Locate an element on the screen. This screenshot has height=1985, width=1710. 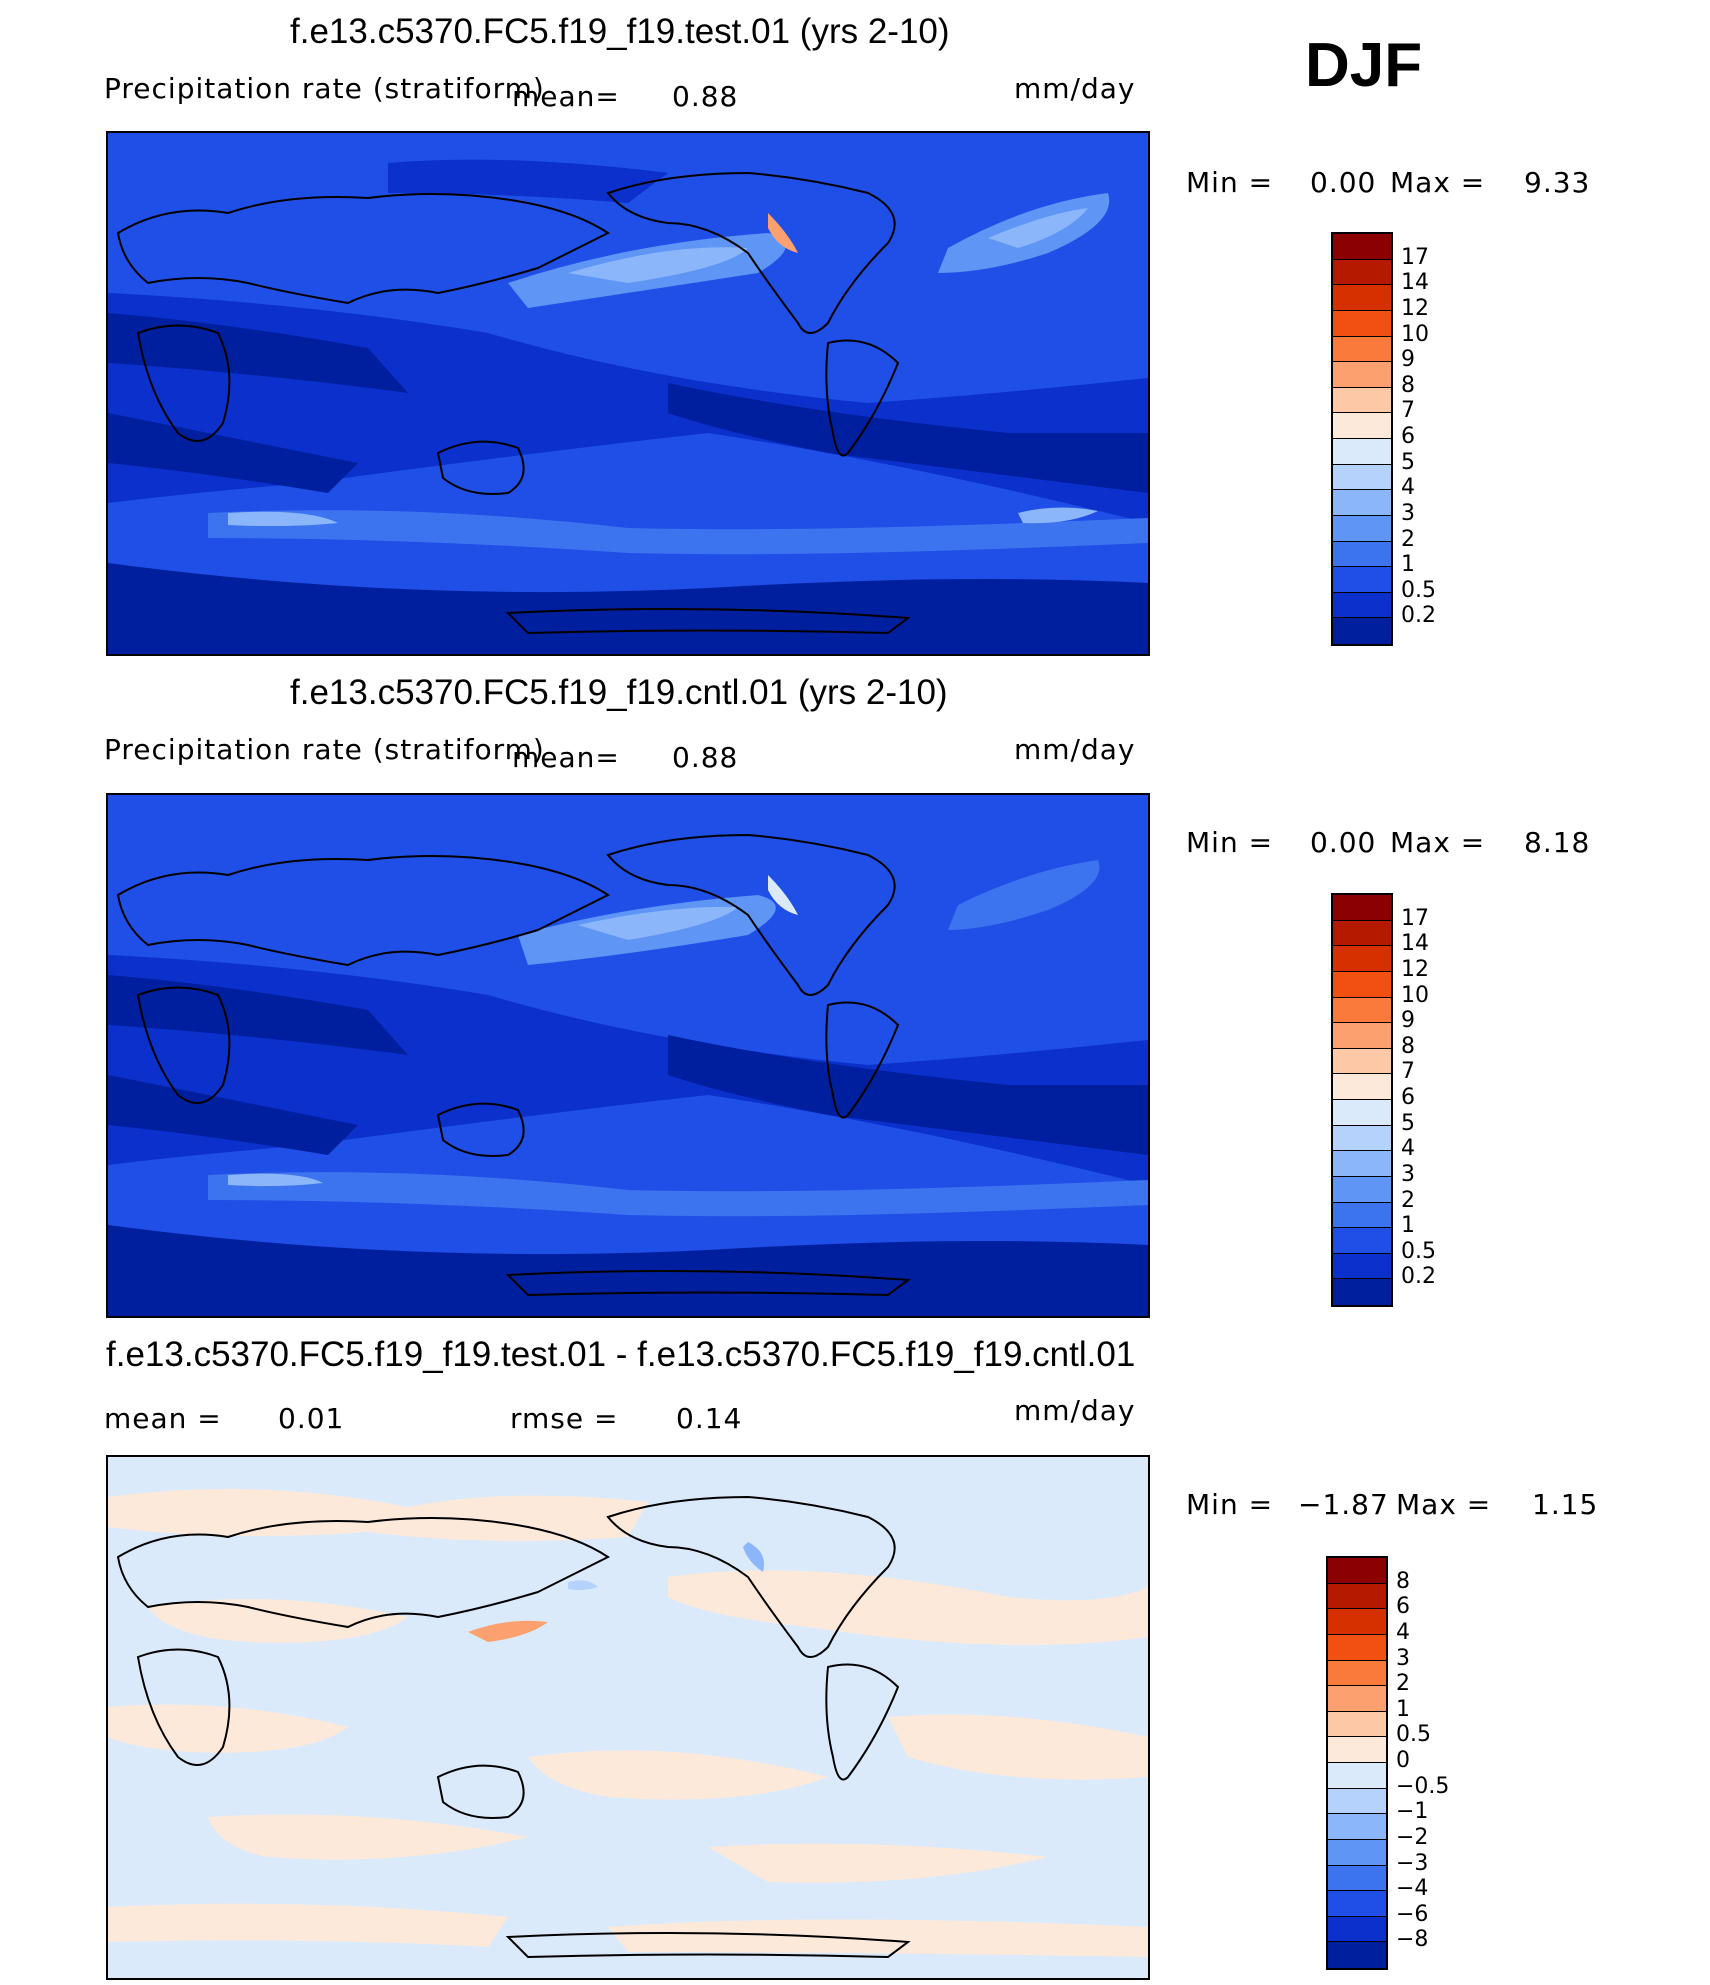
colorbar-tick-label: −6 is located at coordinates (1412, 1914).